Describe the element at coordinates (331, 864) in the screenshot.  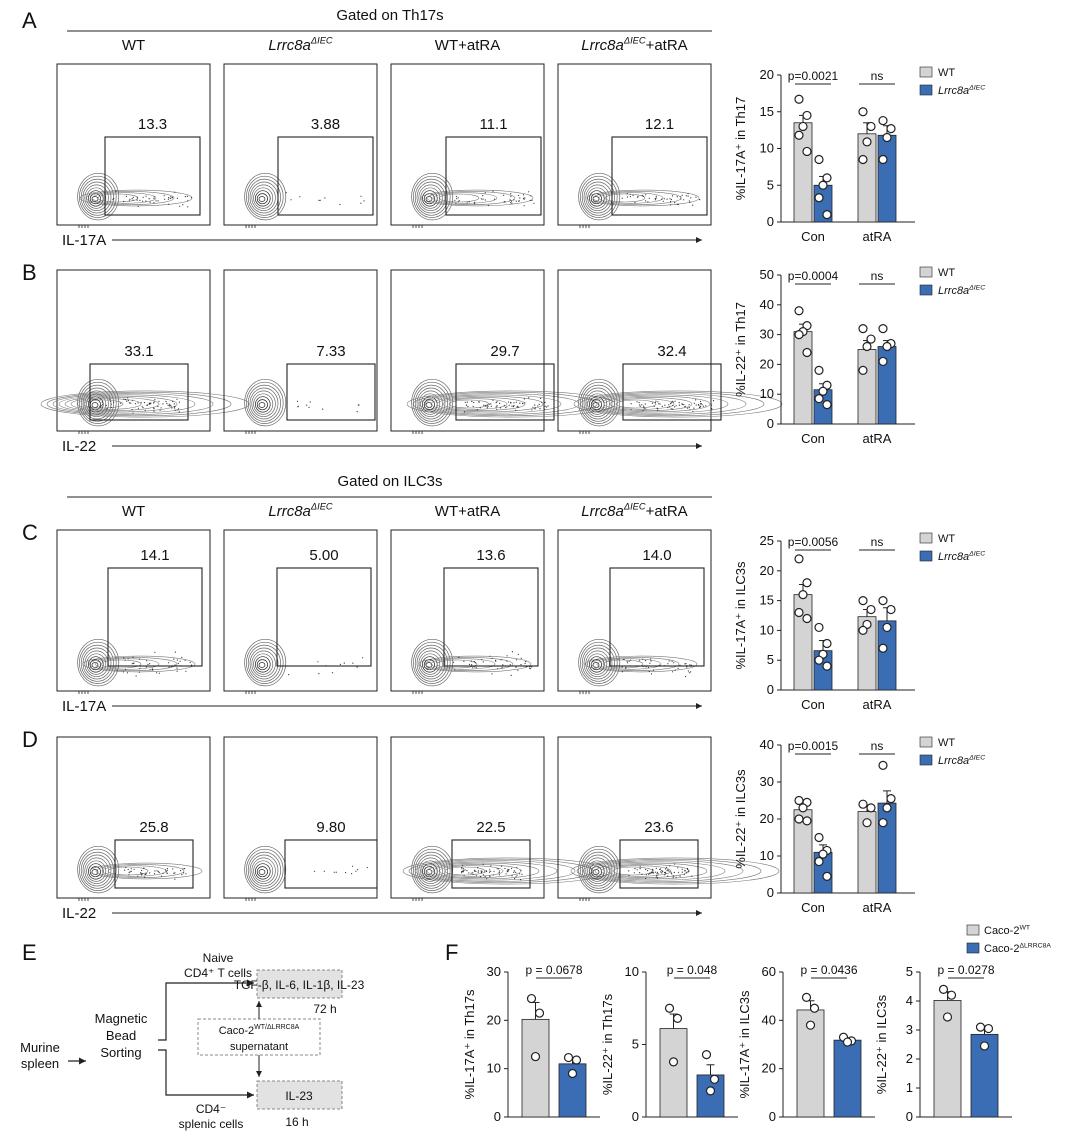
I see `gate-box` at that location.